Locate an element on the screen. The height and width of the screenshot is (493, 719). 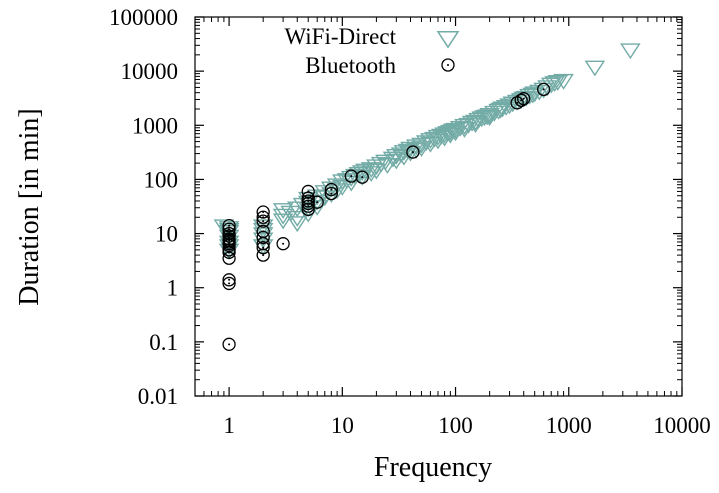
x-tick-label: 10 is located at coordinates (342, 425).